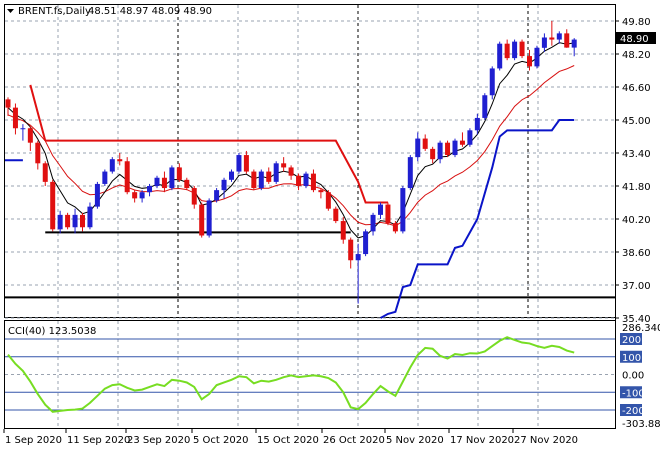 The height and width of the screenshot is (450, 660). What do you see at coordinates (220, 440) in the screenshot?
I see `time-tick-label: 5 Oct 2020` at bounding box center [220, 440].